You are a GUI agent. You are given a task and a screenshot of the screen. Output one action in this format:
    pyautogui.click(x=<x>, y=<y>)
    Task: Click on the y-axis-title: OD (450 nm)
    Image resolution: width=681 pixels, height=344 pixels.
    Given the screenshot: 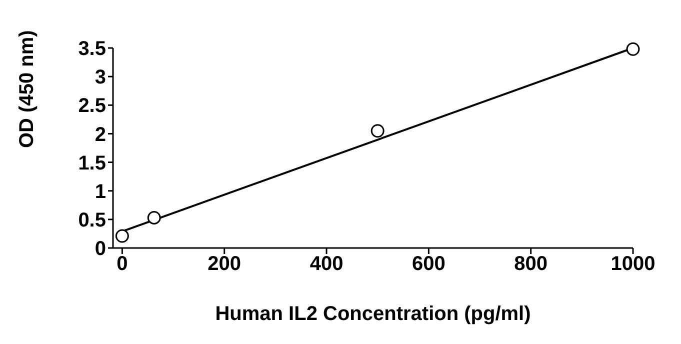 What is the action you would take?
    pyautogui.click(x=27, y=89)
    